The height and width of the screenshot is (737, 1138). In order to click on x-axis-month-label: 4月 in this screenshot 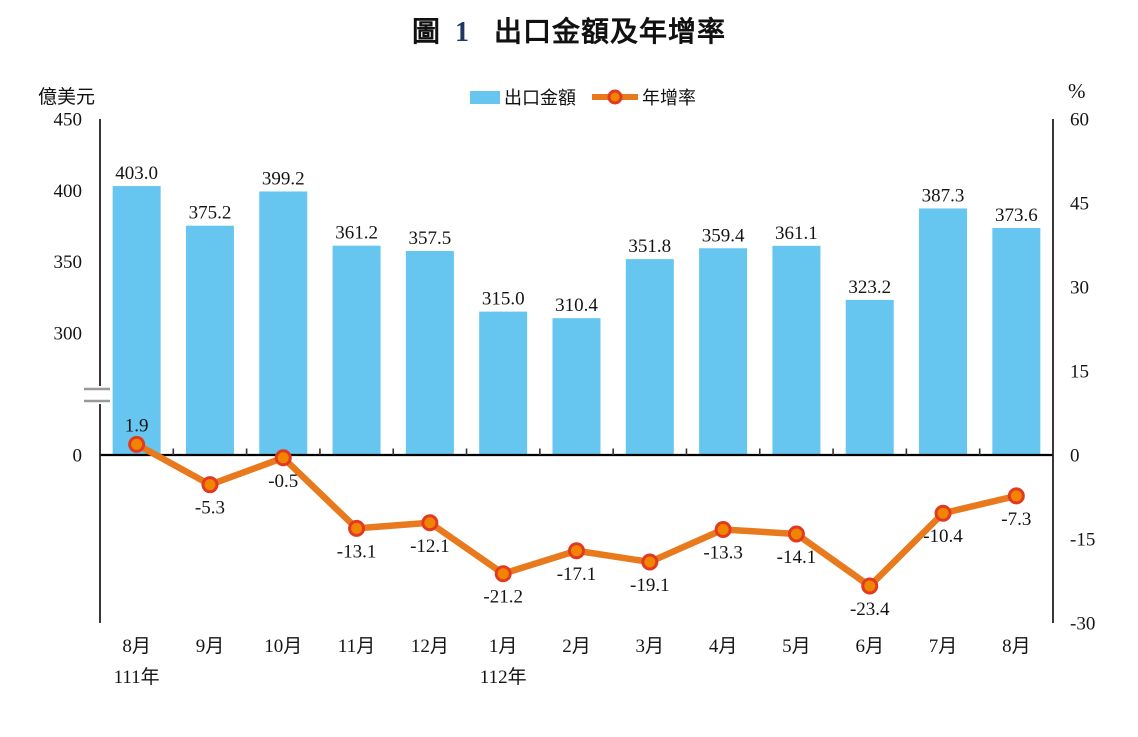, I will do `click(723, 646)`.